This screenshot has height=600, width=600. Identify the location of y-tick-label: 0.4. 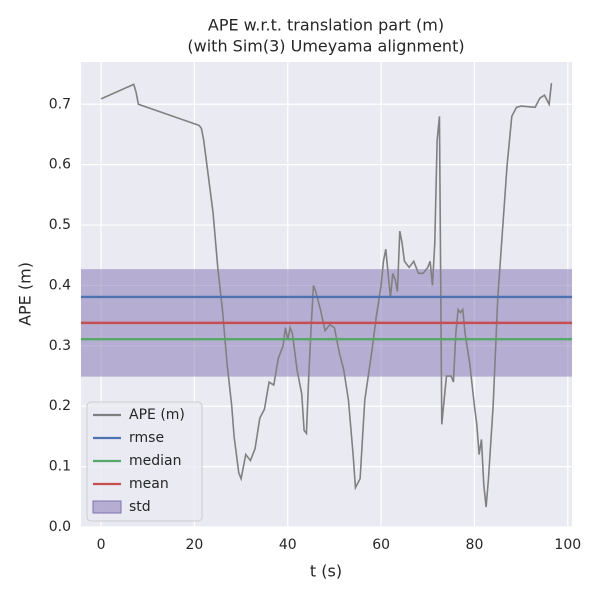
(60, 285).